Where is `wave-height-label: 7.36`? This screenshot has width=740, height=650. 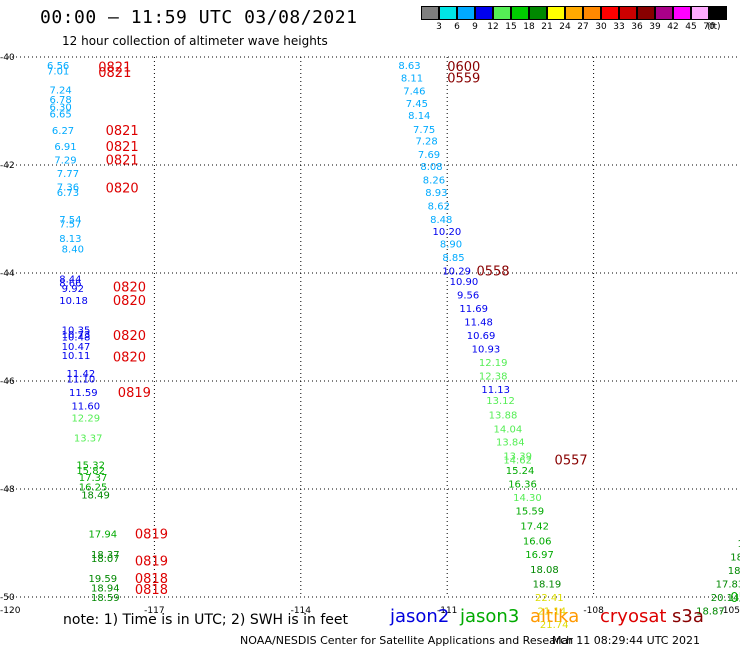 wave-height-label: 7.36 is located at coordinates (68, 188).